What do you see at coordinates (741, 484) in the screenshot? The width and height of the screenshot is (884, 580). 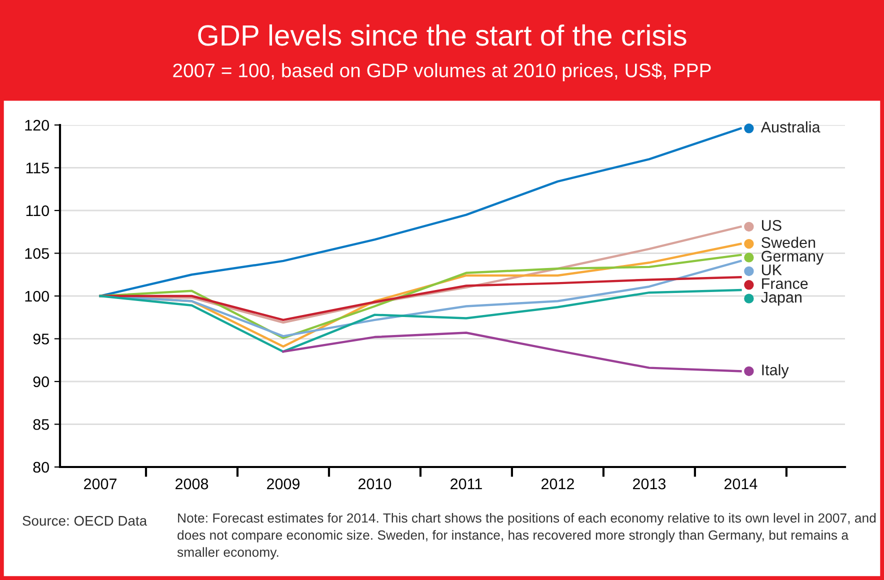 I see `x-tick-label: 2014` at bounding box center [741, 484].